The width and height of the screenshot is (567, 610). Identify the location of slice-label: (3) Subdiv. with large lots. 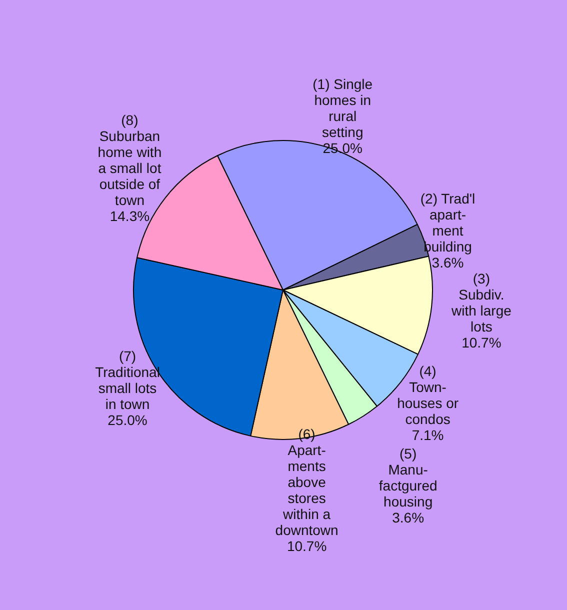
(481, 302).